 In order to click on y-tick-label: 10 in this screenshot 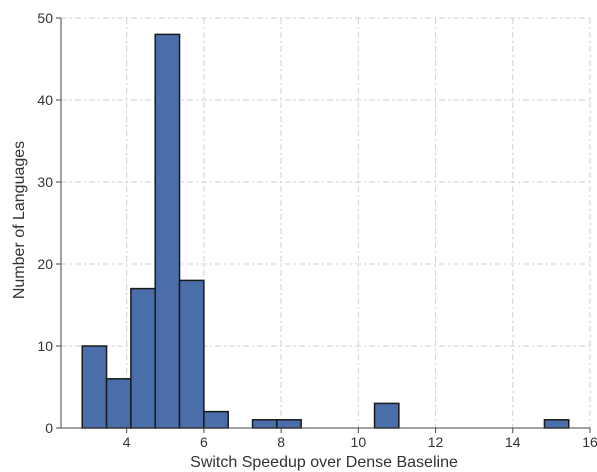, I will do `click(45, 346)`.